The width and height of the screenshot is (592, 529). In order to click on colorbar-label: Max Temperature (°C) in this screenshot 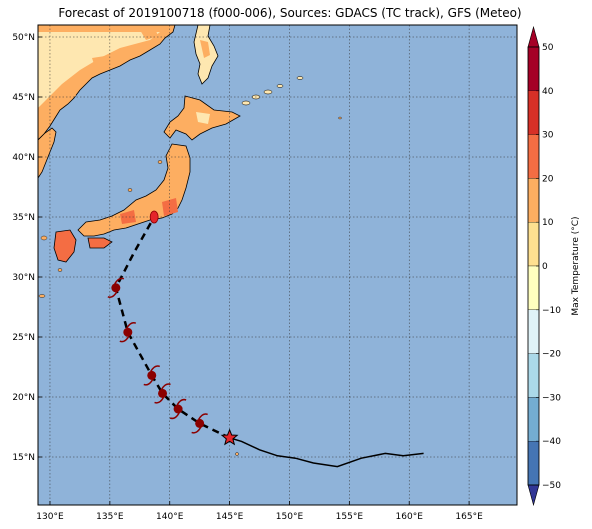, I will do `click(576, 265)`.